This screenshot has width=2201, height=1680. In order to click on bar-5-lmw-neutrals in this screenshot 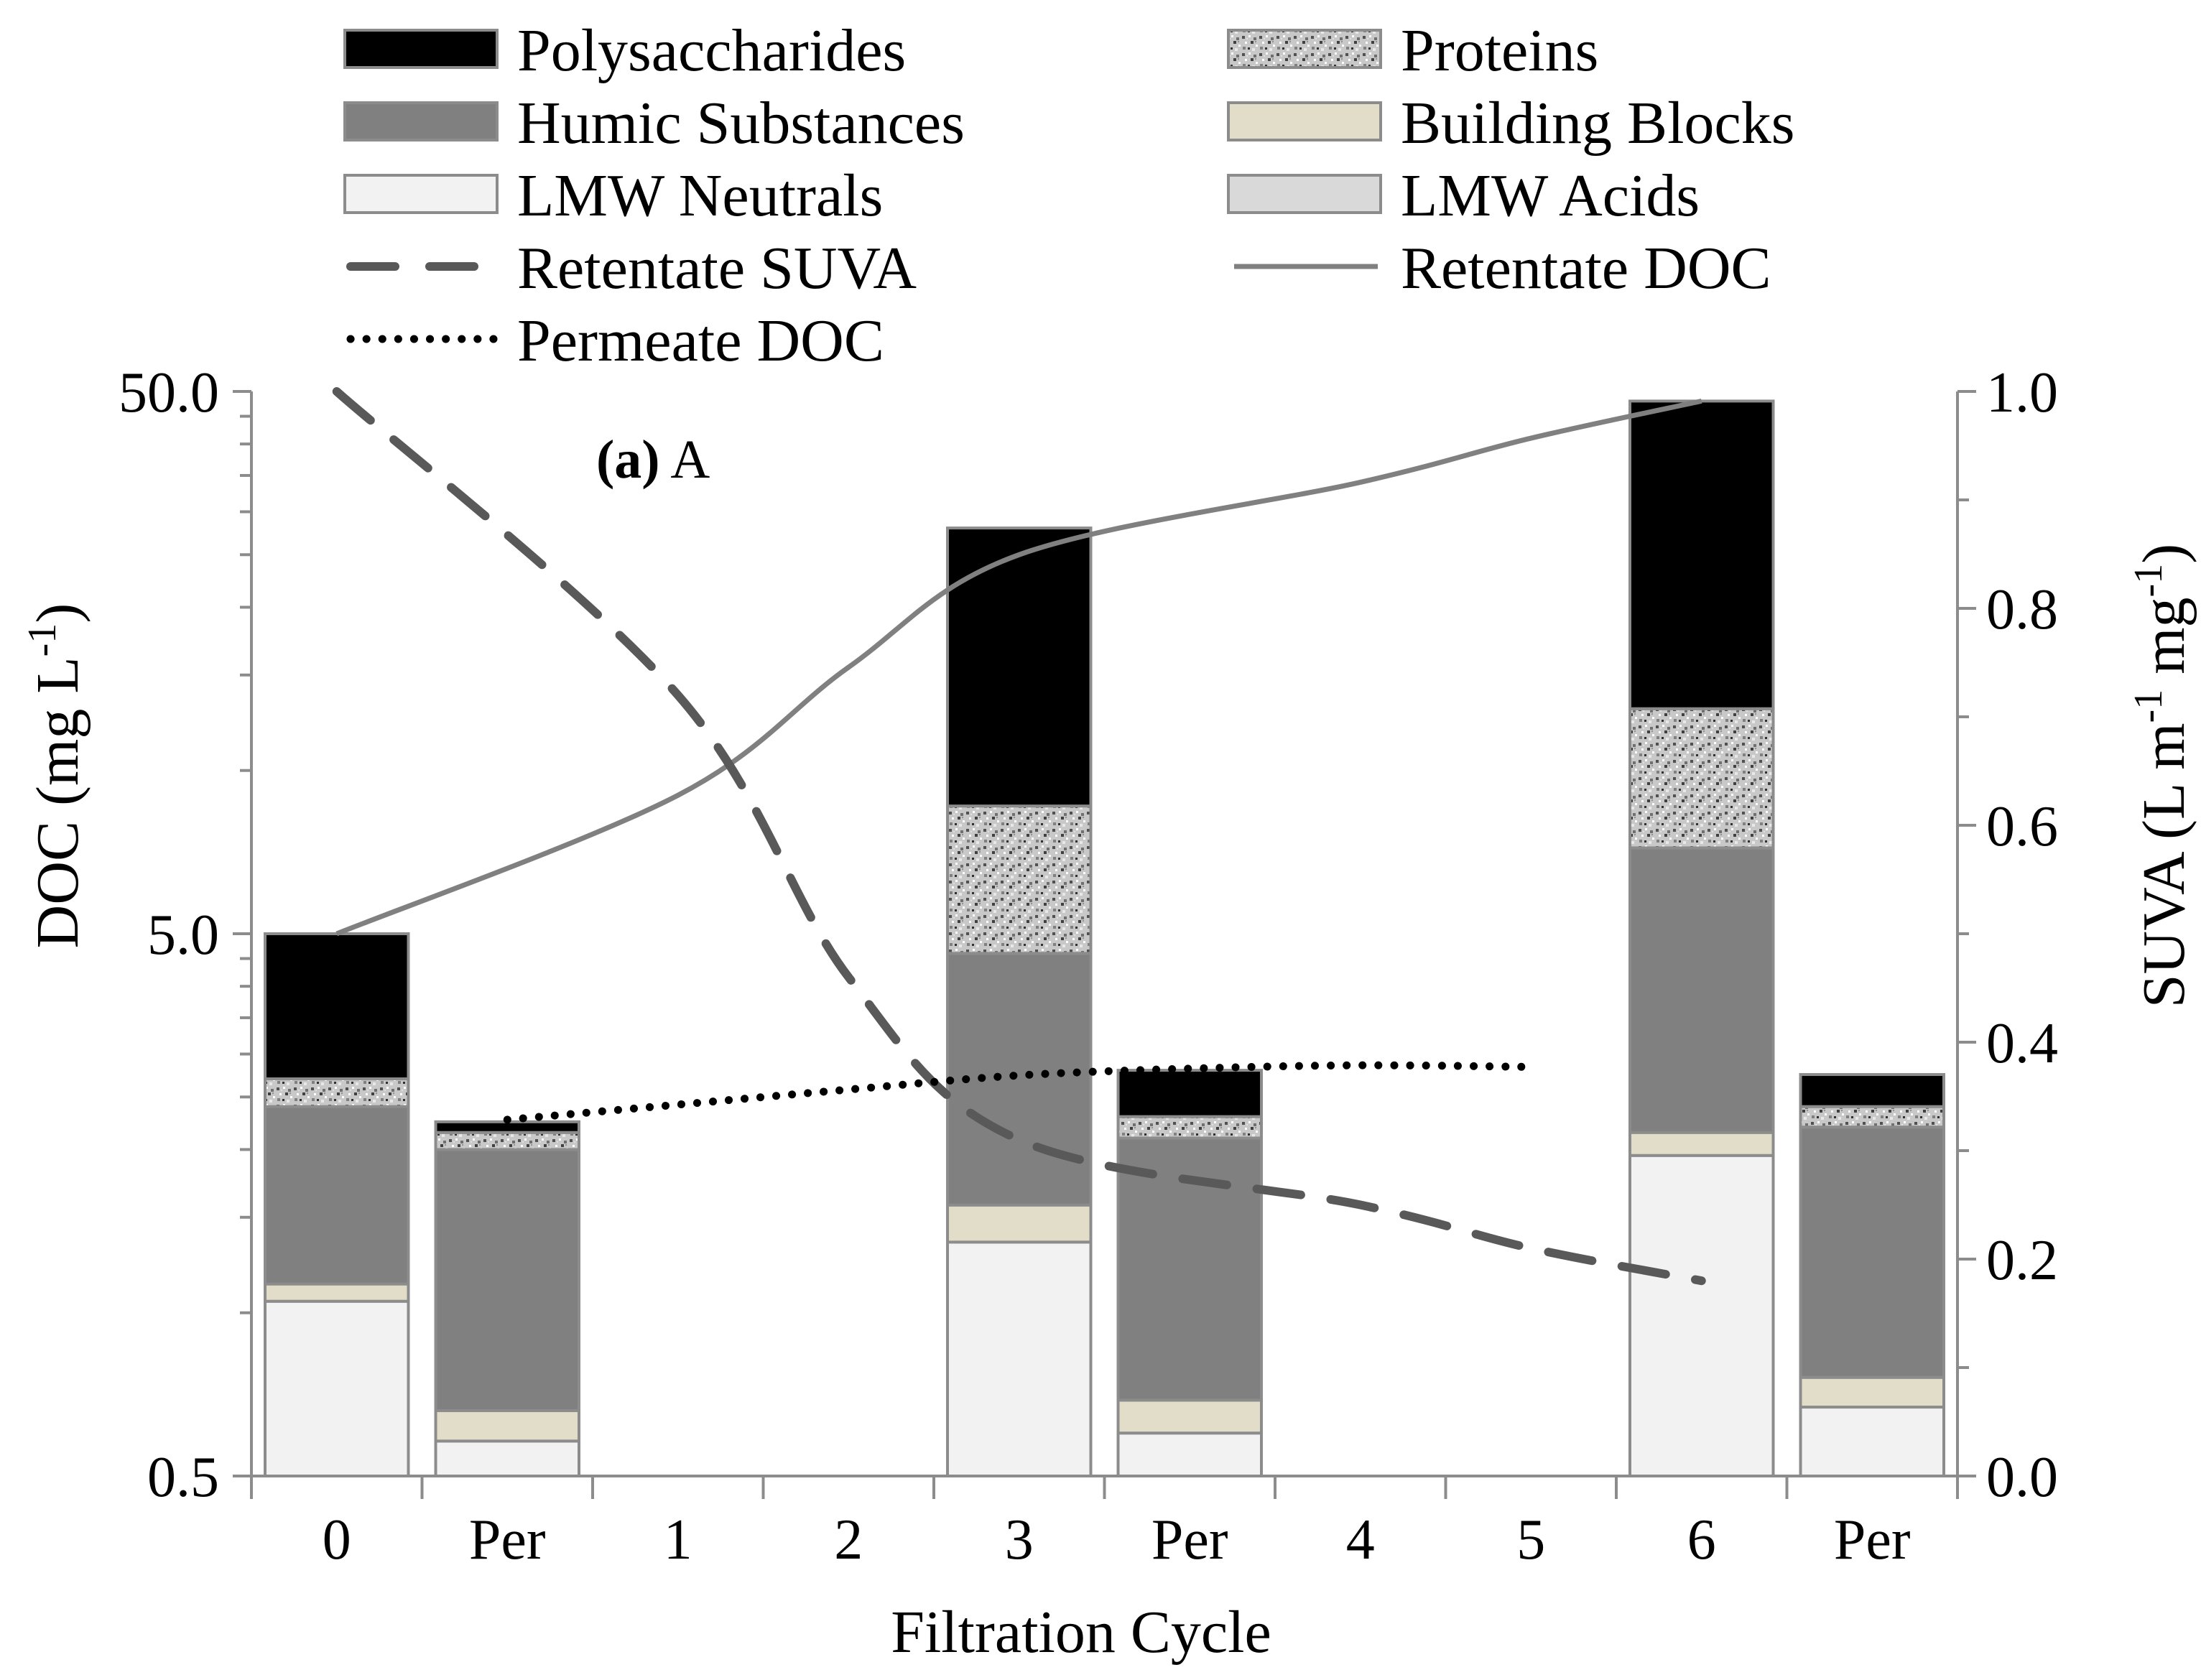, I will do `click(1189, 1454)`.